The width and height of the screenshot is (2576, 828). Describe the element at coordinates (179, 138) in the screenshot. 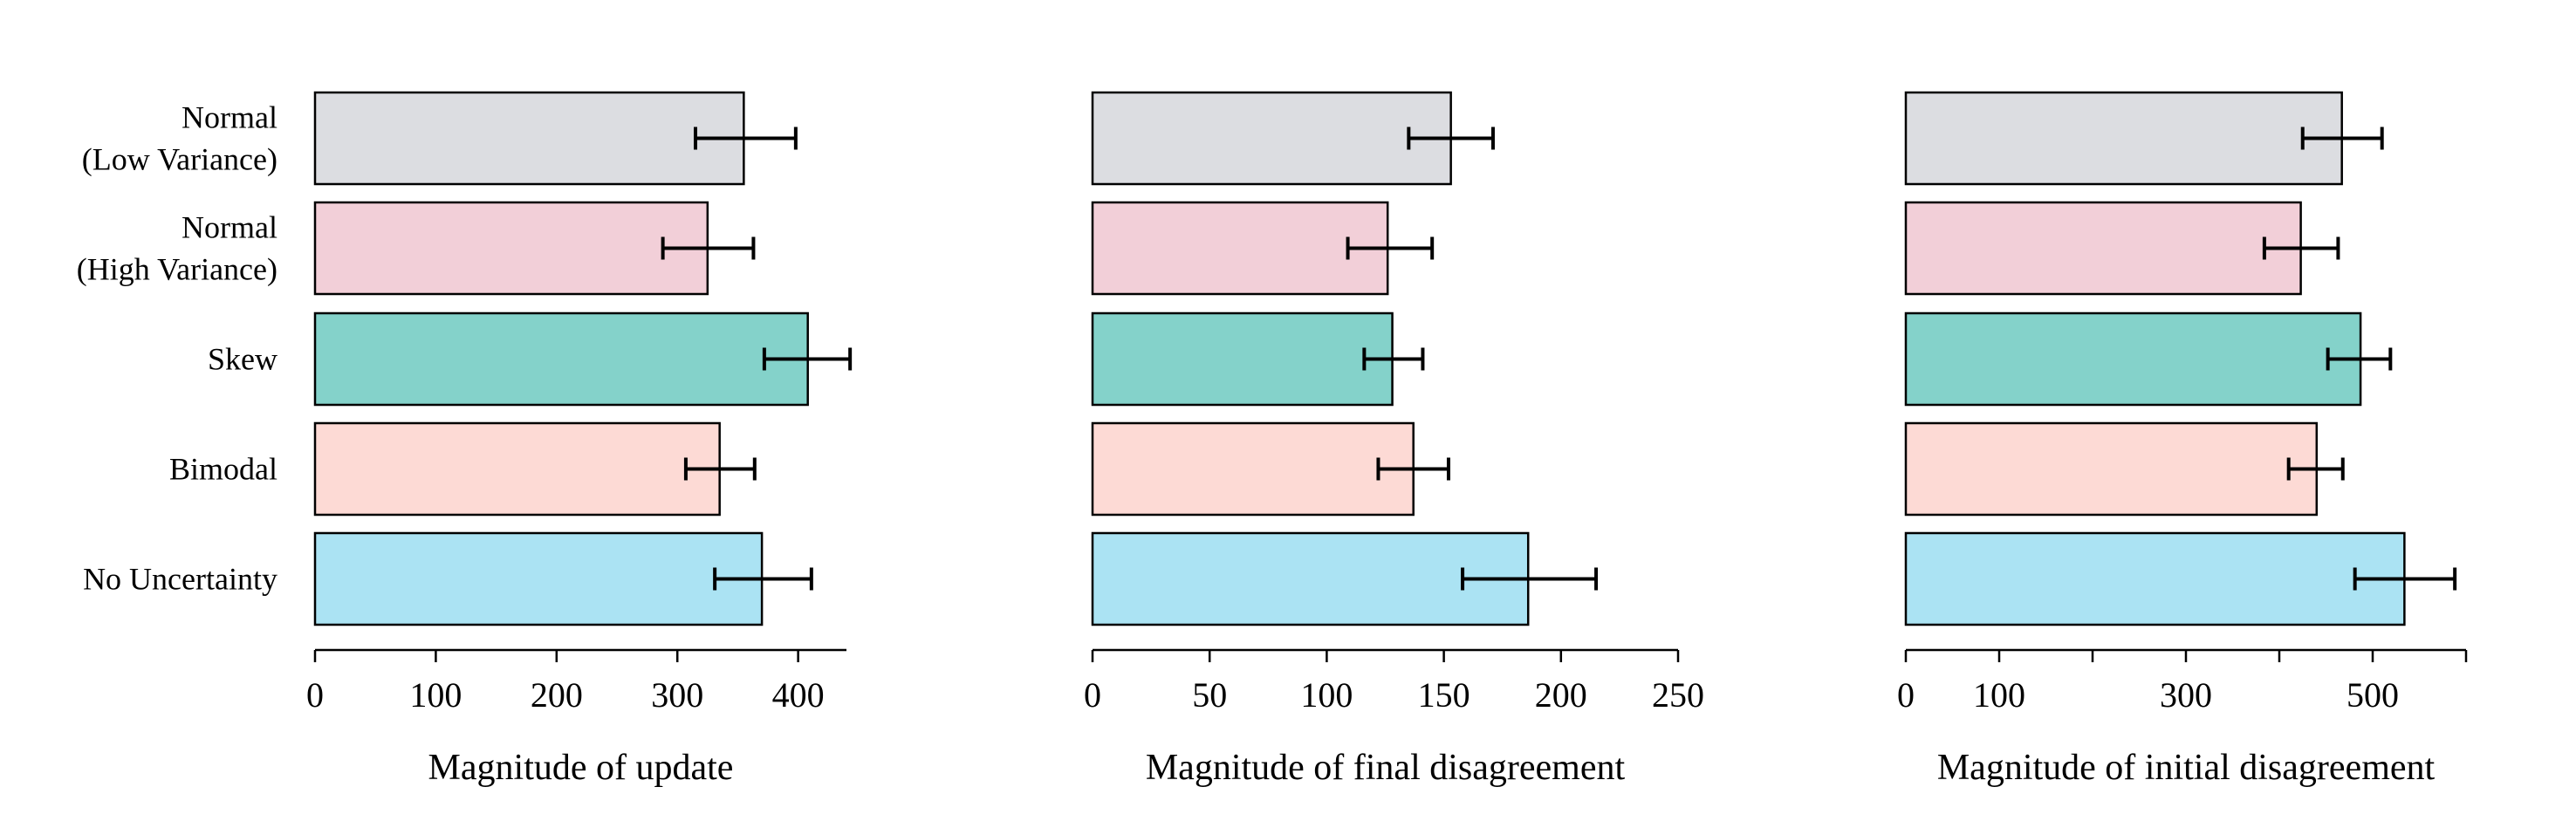

I see `category-label: Normal (Low Variance)` at that location.